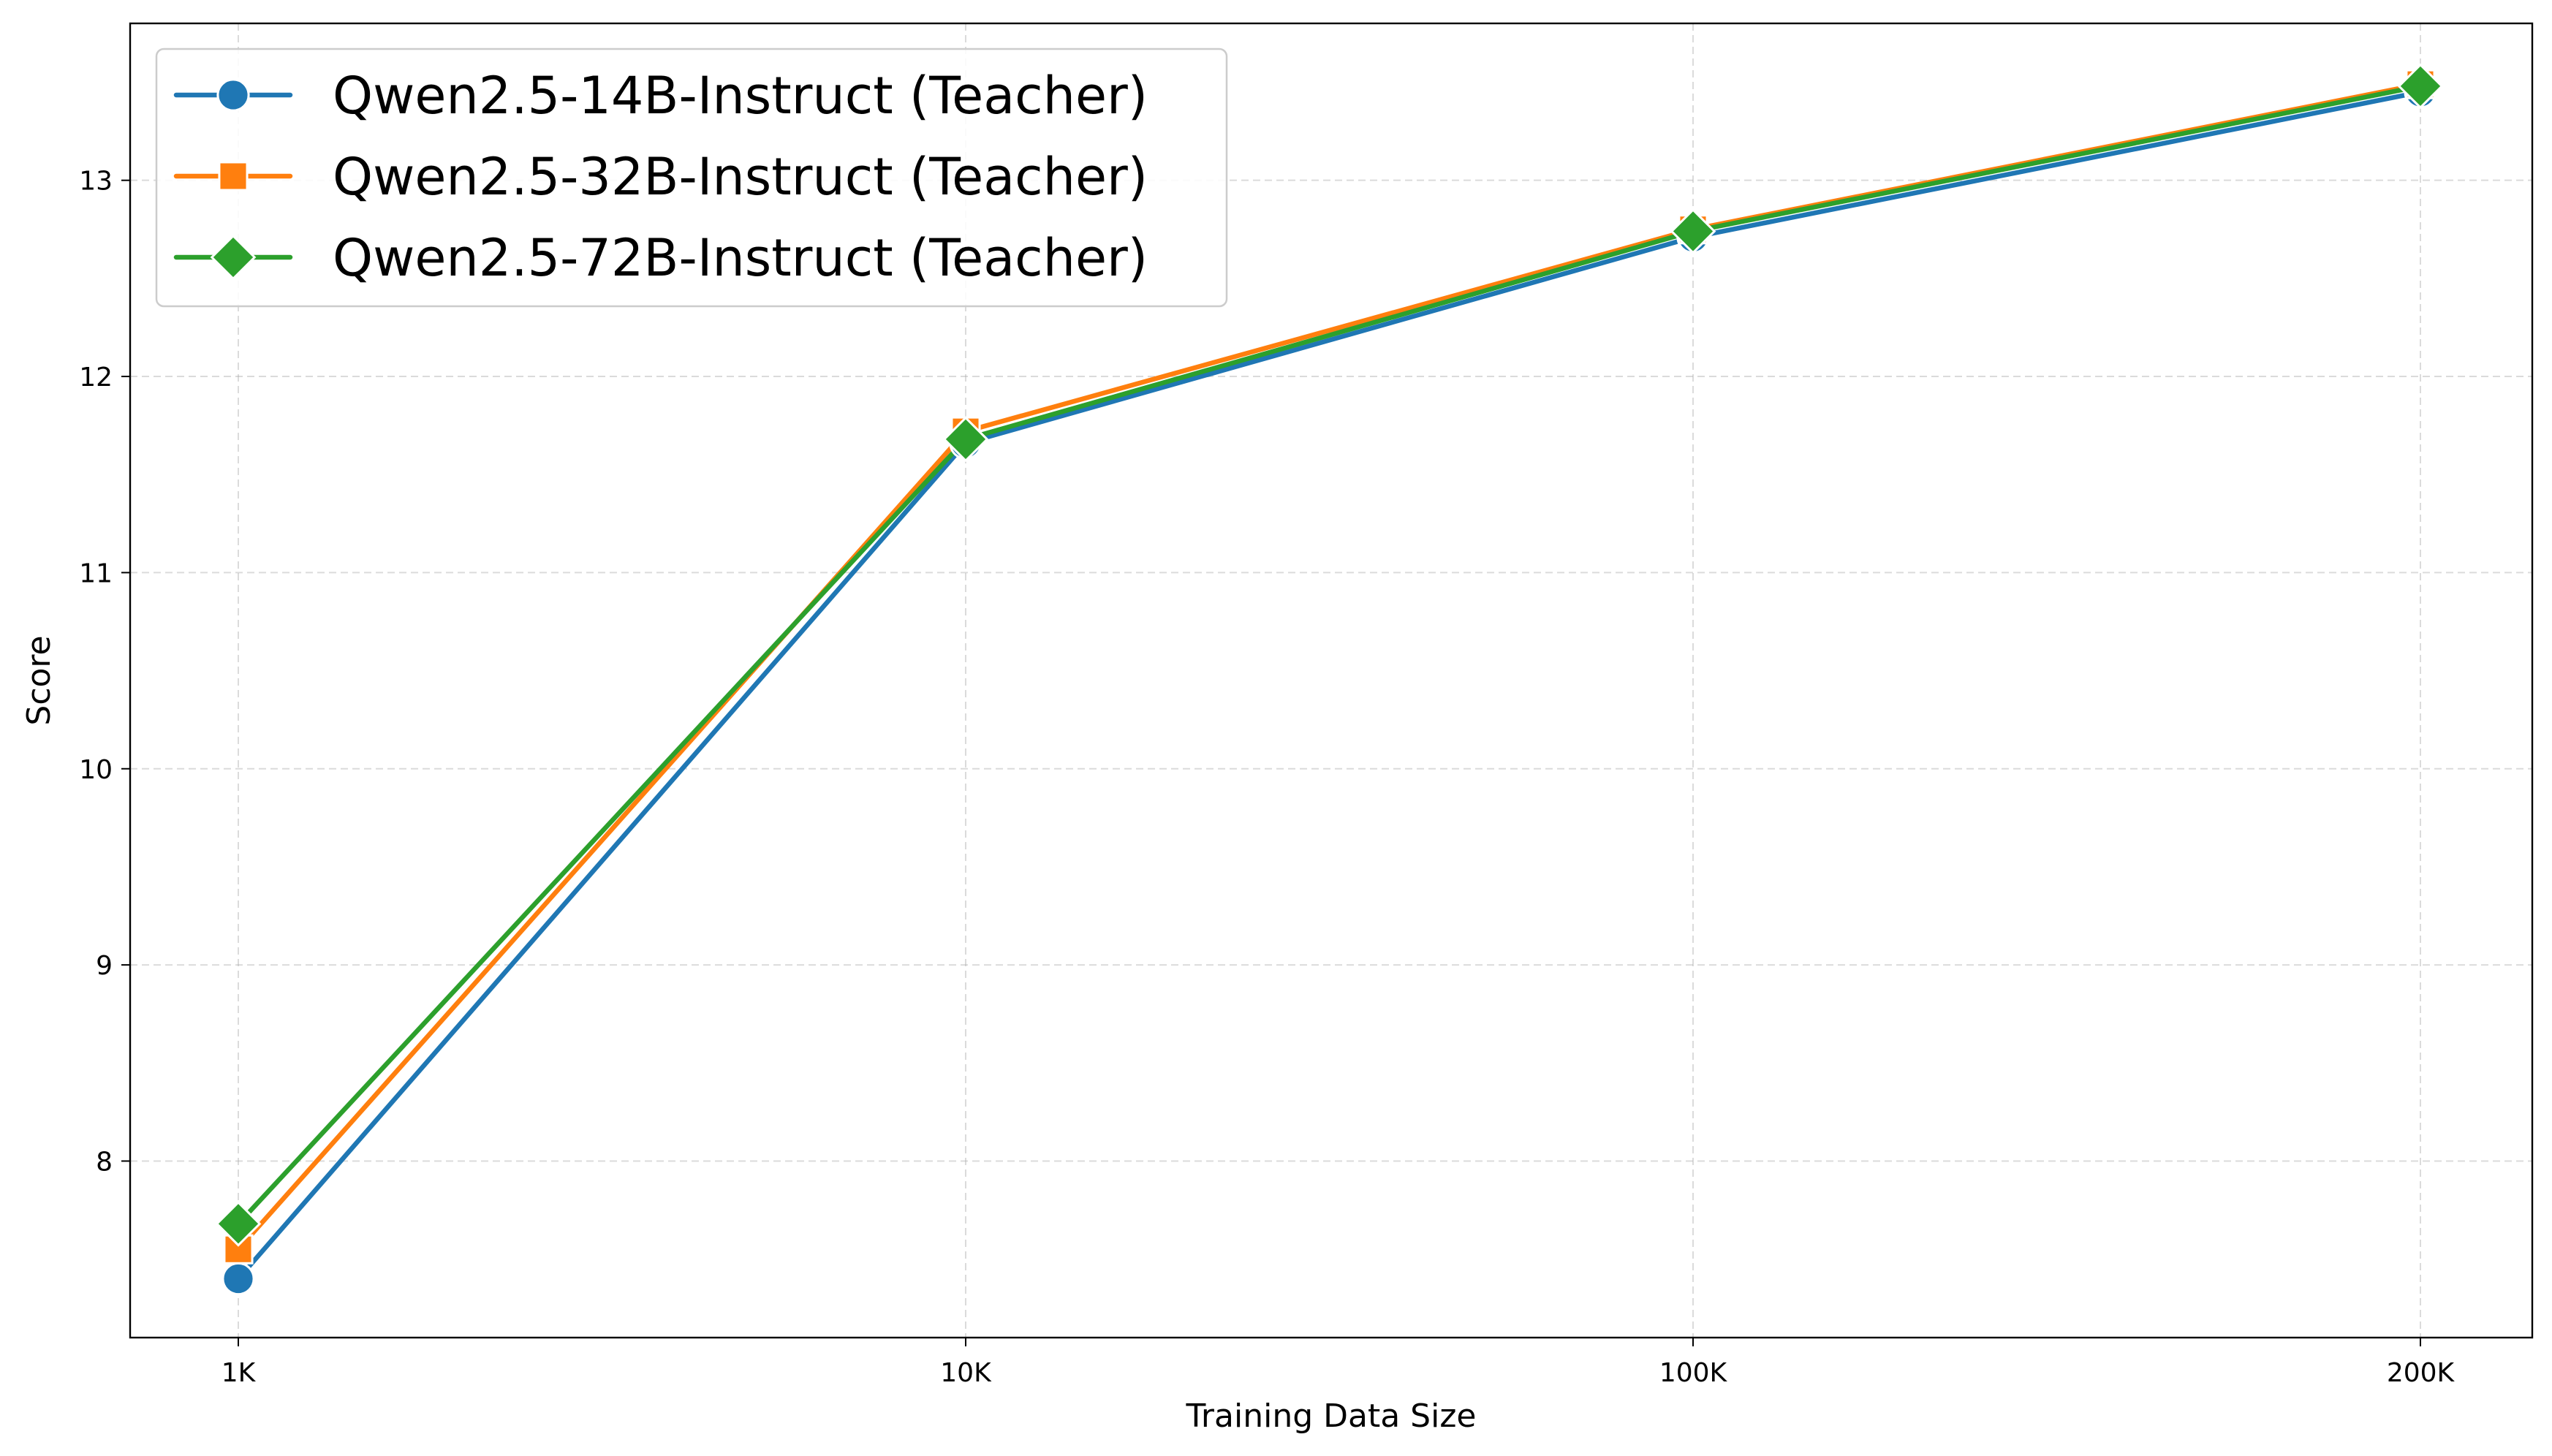  I want to click on y-tick-label: 9, so click(104, 966).